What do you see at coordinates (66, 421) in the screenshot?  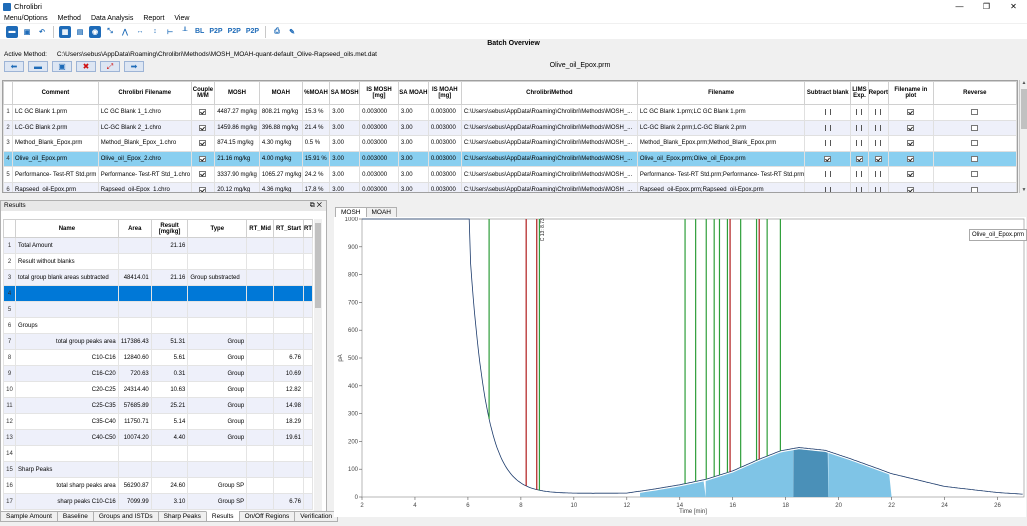 I see `cell-name: C35-C40` at bounding box center [66, 421].